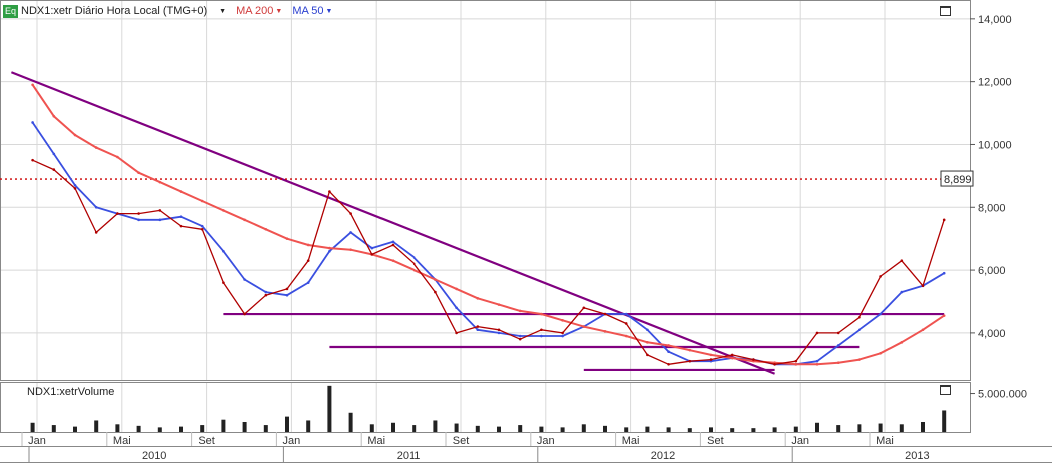 This screenshot has height=463, width=1052. What do you see at coordinates (259, 11) in the screenshot?
I see `ma200-legend: MA 200 ▼` at bounding box center [259, 11].